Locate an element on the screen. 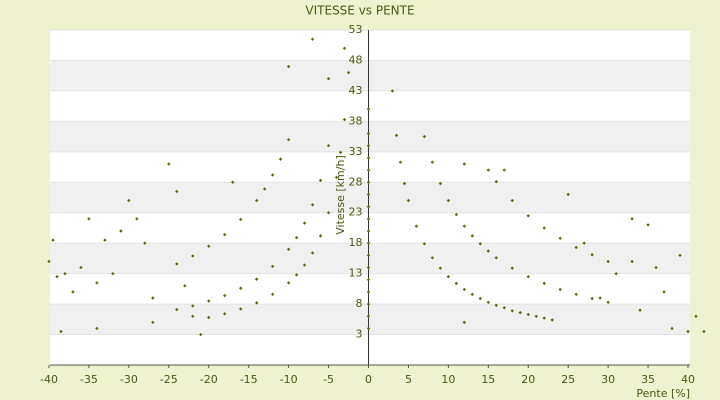 This screenshot has height=400, width=720. y-tick-label: 53 is located at coordinates (356, 29).